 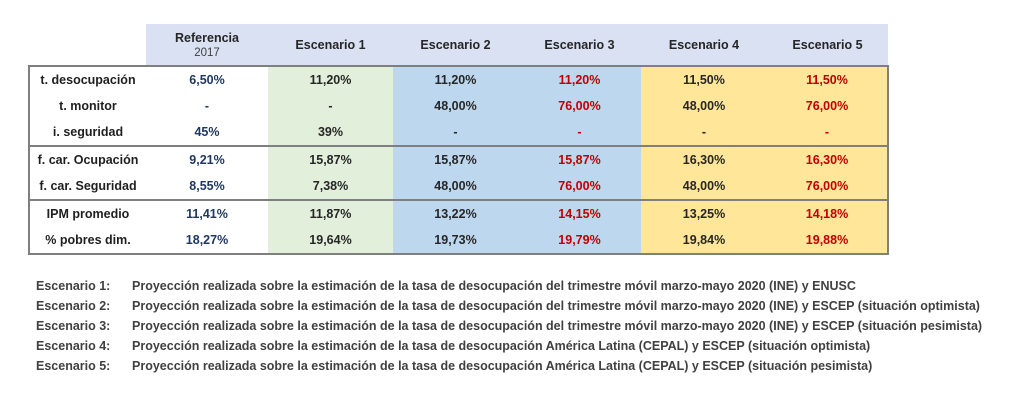 What do you see at coordinates (704, 159) in the screenshot?
I see `cell-escenario-4: 16,30%` at bounding box center [704, 159].